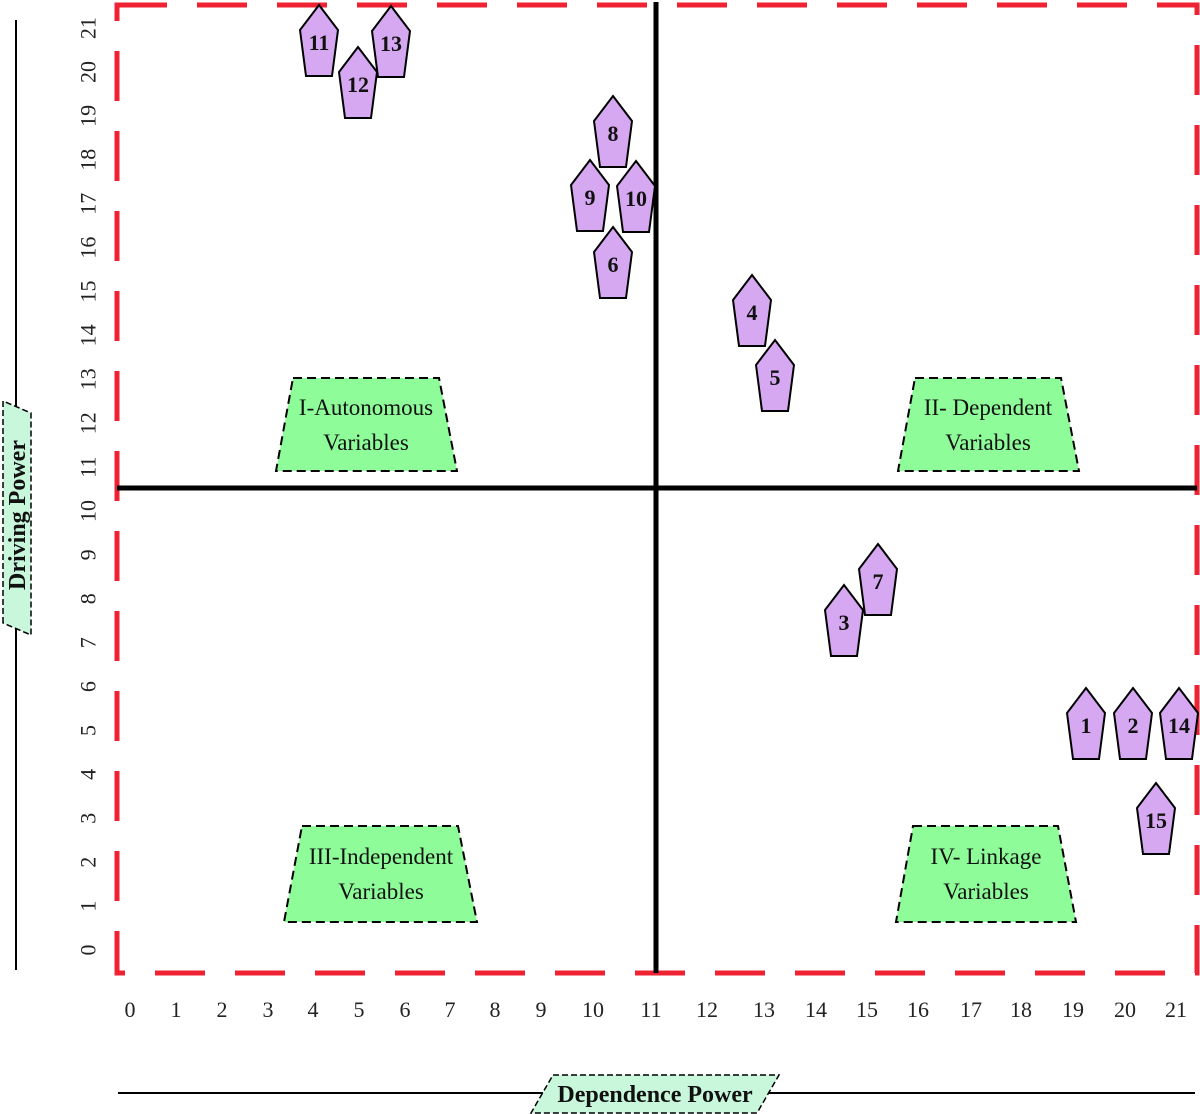 The width and height of the screenshot is (1200, 1114). I want to click on x-tick-label: 14, so click(816, 1009).